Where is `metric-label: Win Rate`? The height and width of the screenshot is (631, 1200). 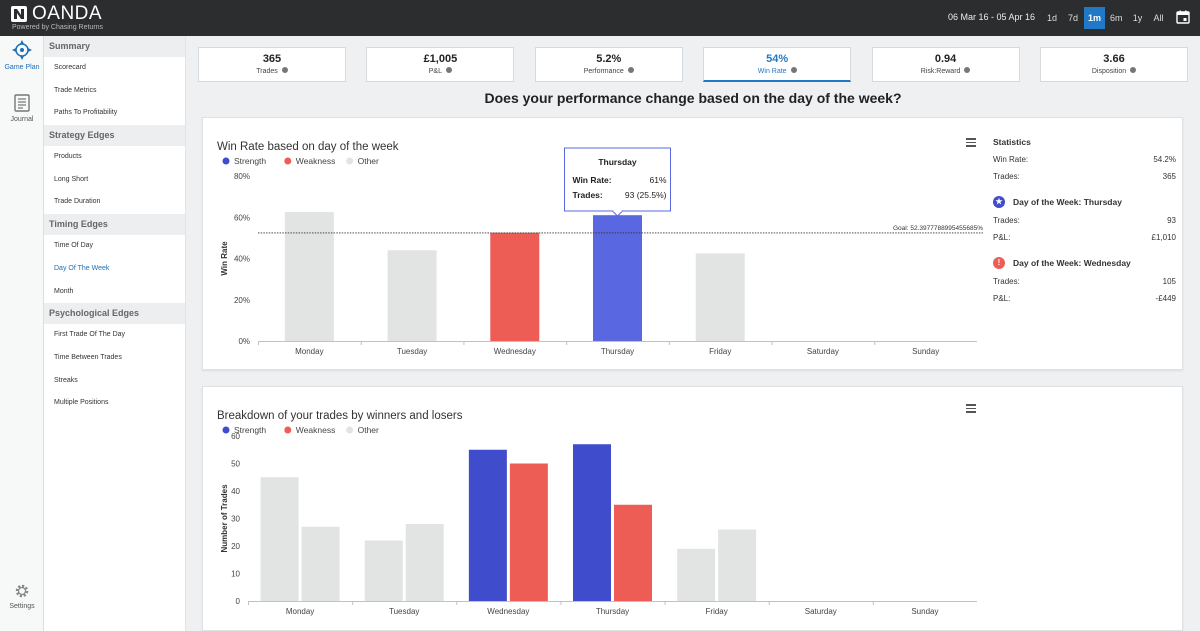
metric-label: Win Rate is located at coordinates (777, 71).